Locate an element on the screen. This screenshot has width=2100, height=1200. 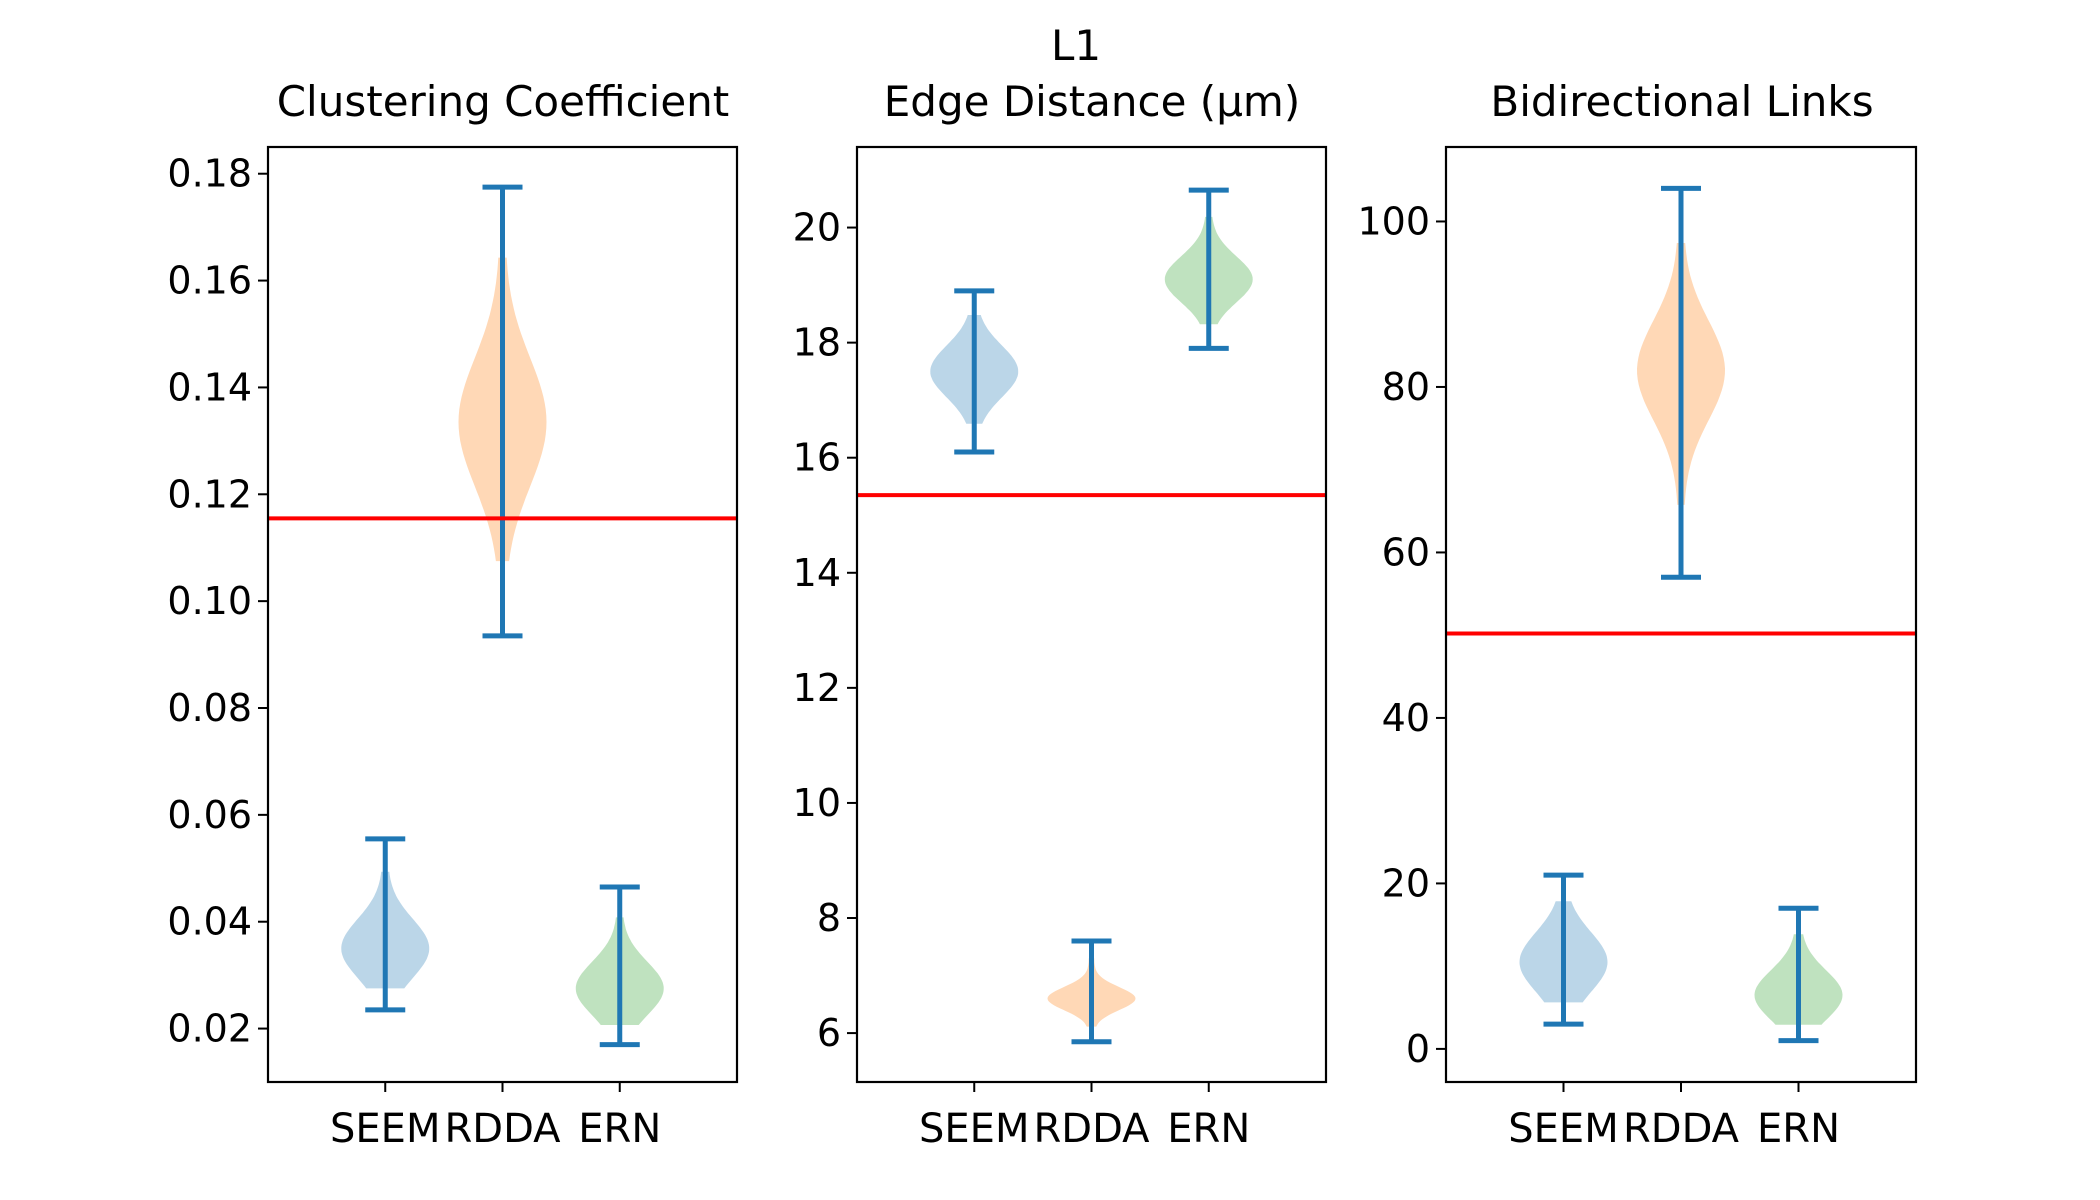
y-tick-label: 14 is located at coordinates (817, 573).